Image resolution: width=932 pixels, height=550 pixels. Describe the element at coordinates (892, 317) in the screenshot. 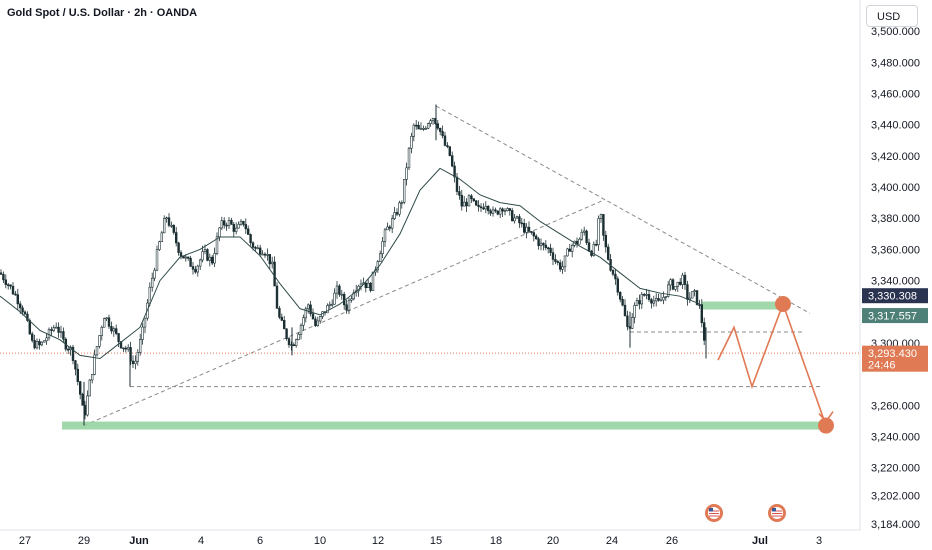

I see `price-tag-3317-label: 3,317.557` at that location.